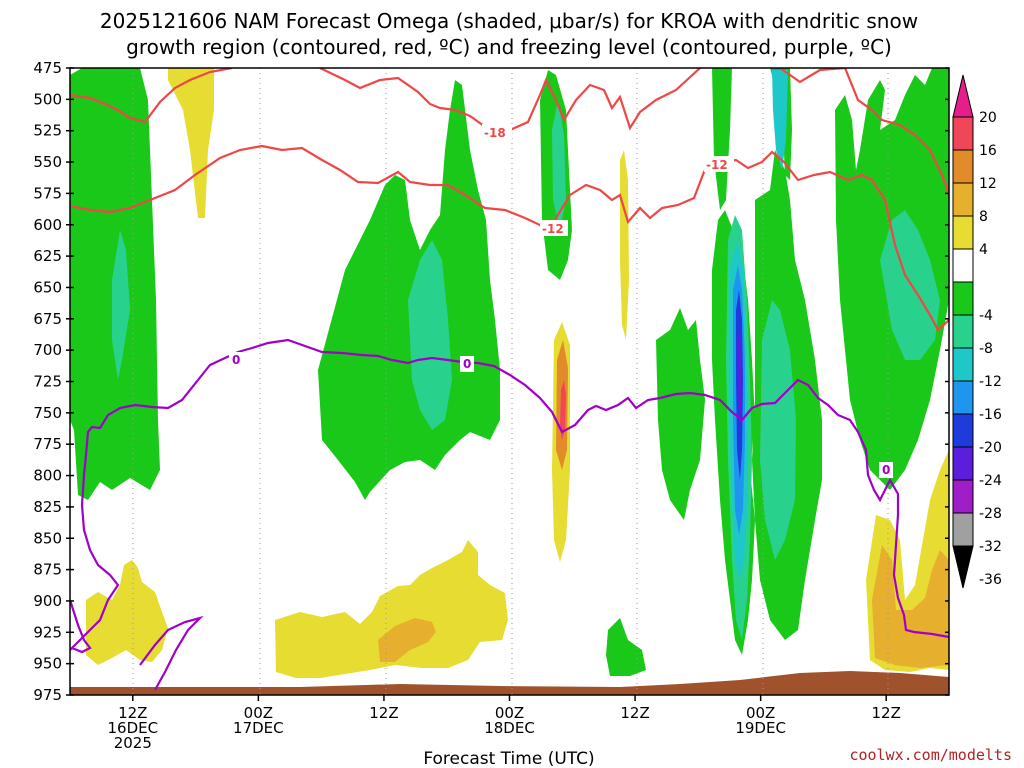  Describe the element at coordinates (47, 193) in the screenshot. I see `y-tick-label: 575` at that location.